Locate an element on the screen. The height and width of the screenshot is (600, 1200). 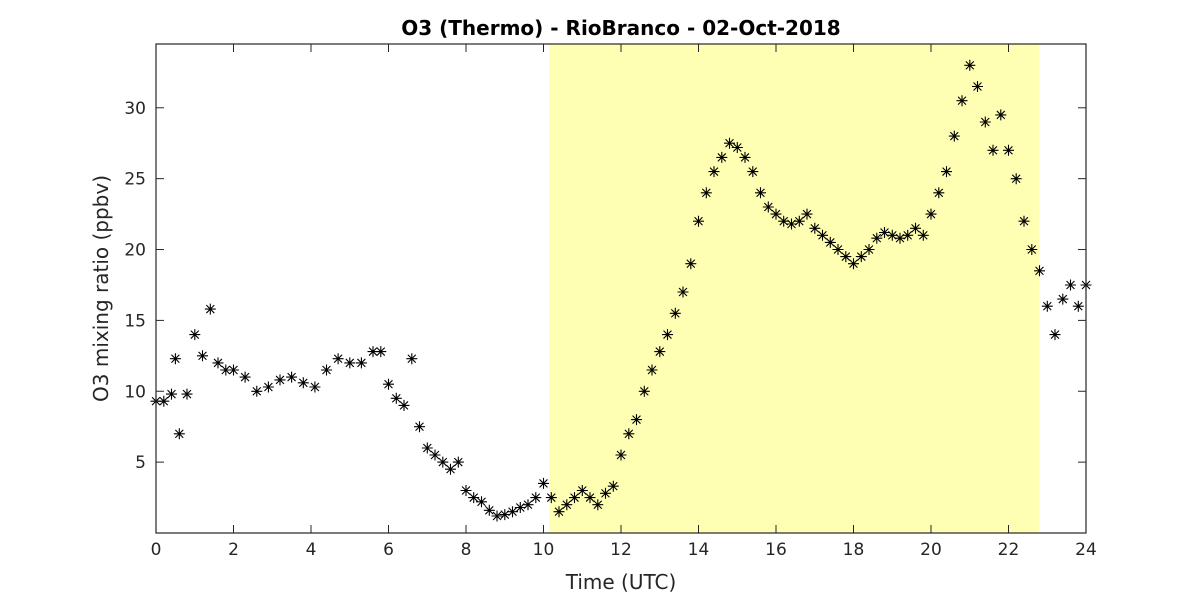
x-tick-label: 14 is located at coordinates (699, 550).